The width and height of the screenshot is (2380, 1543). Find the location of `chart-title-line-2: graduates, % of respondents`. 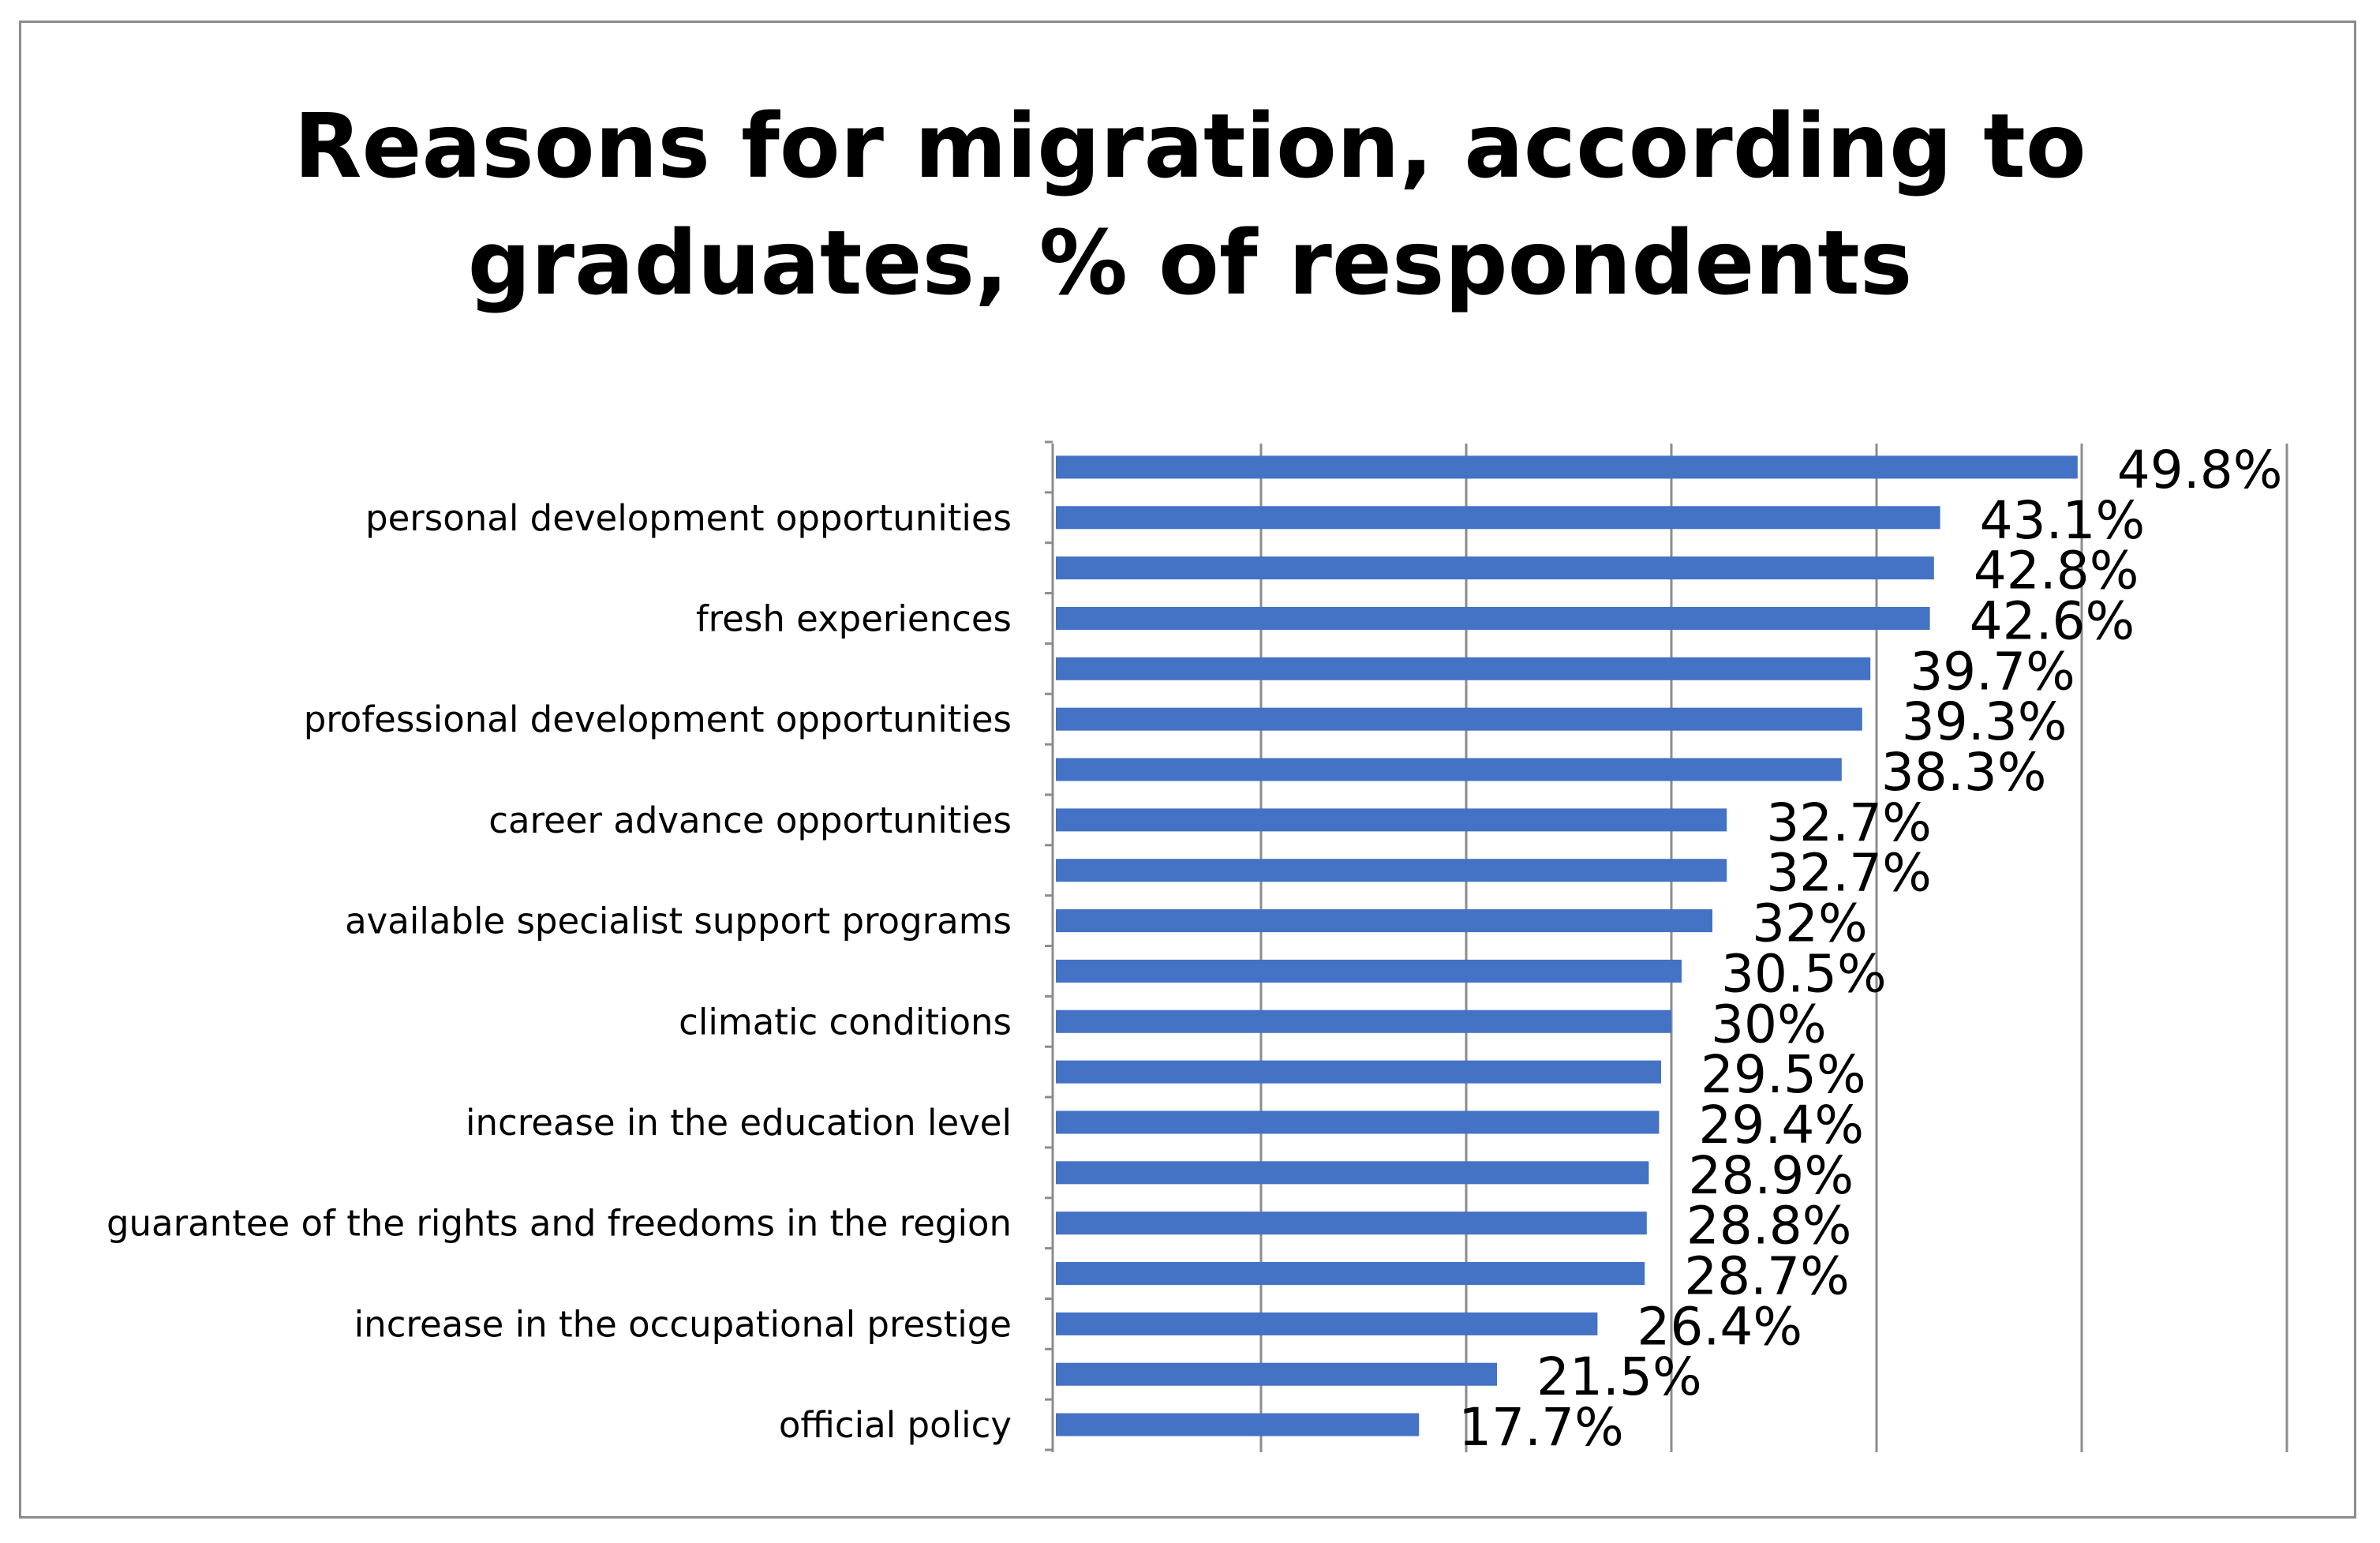

chart-title-line-2: graduates, % of respondents is located at coordinates (1190, 263).